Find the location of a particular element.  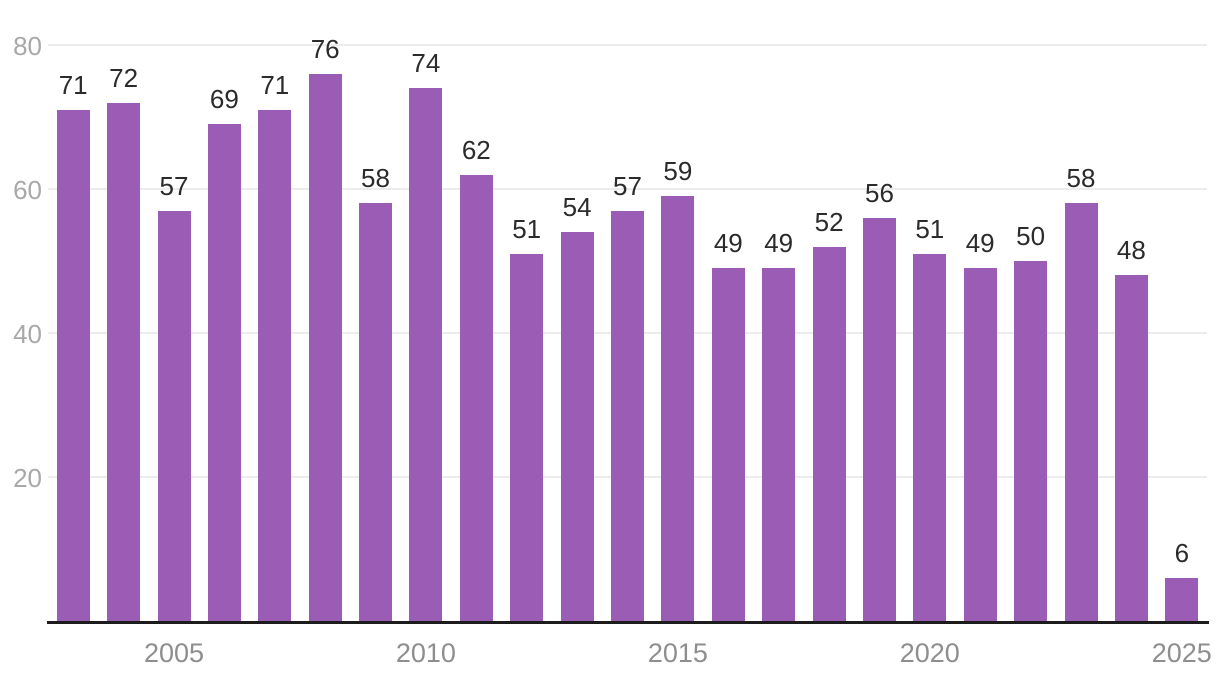

bar-2008 is located at coordinates (325, 347).